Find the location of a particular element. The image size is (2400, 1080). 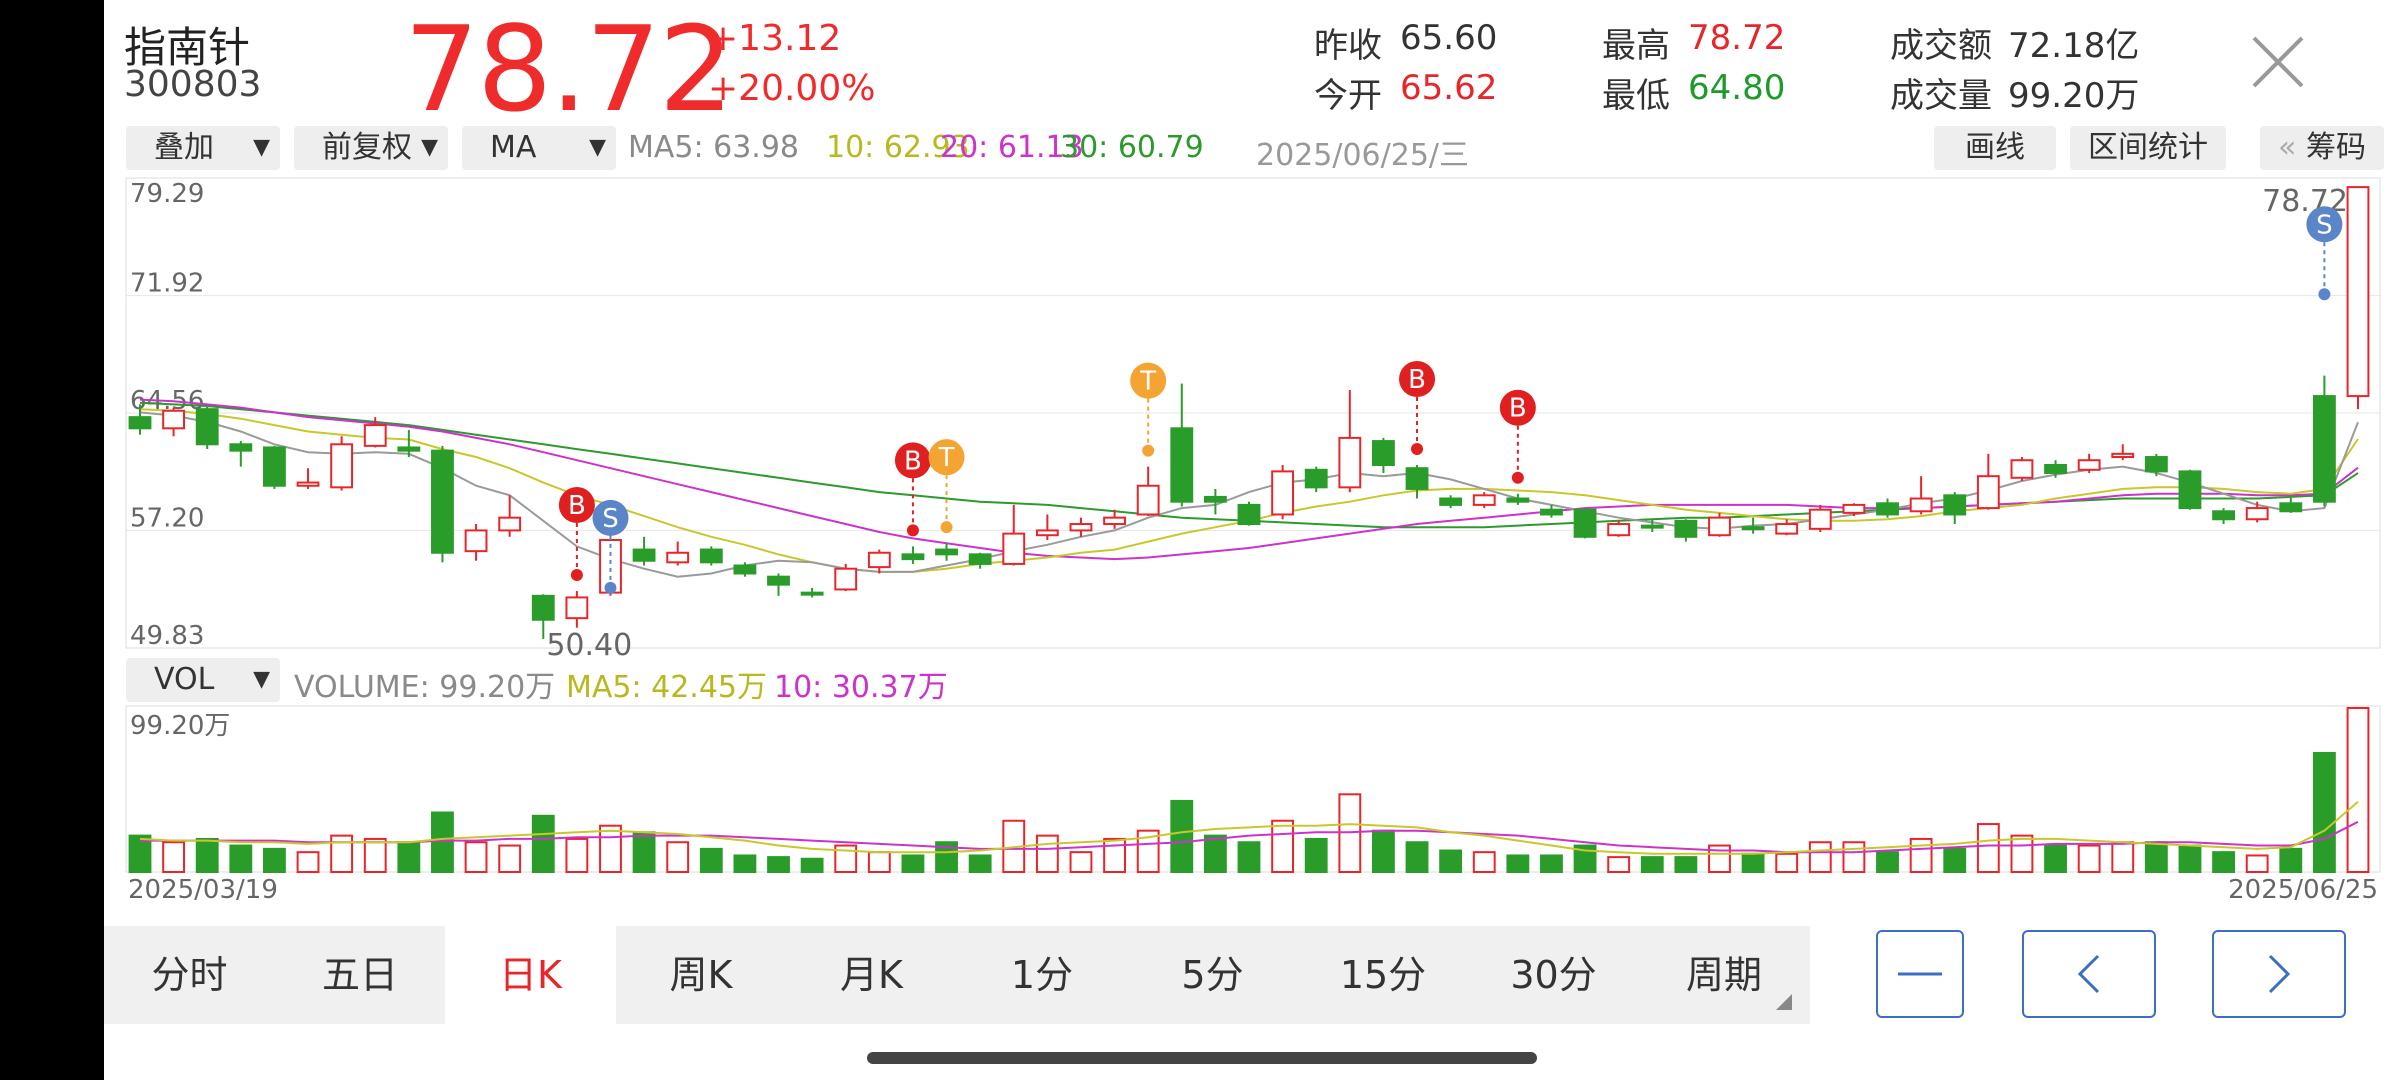

next-button is located at coordinates (2279, 974).